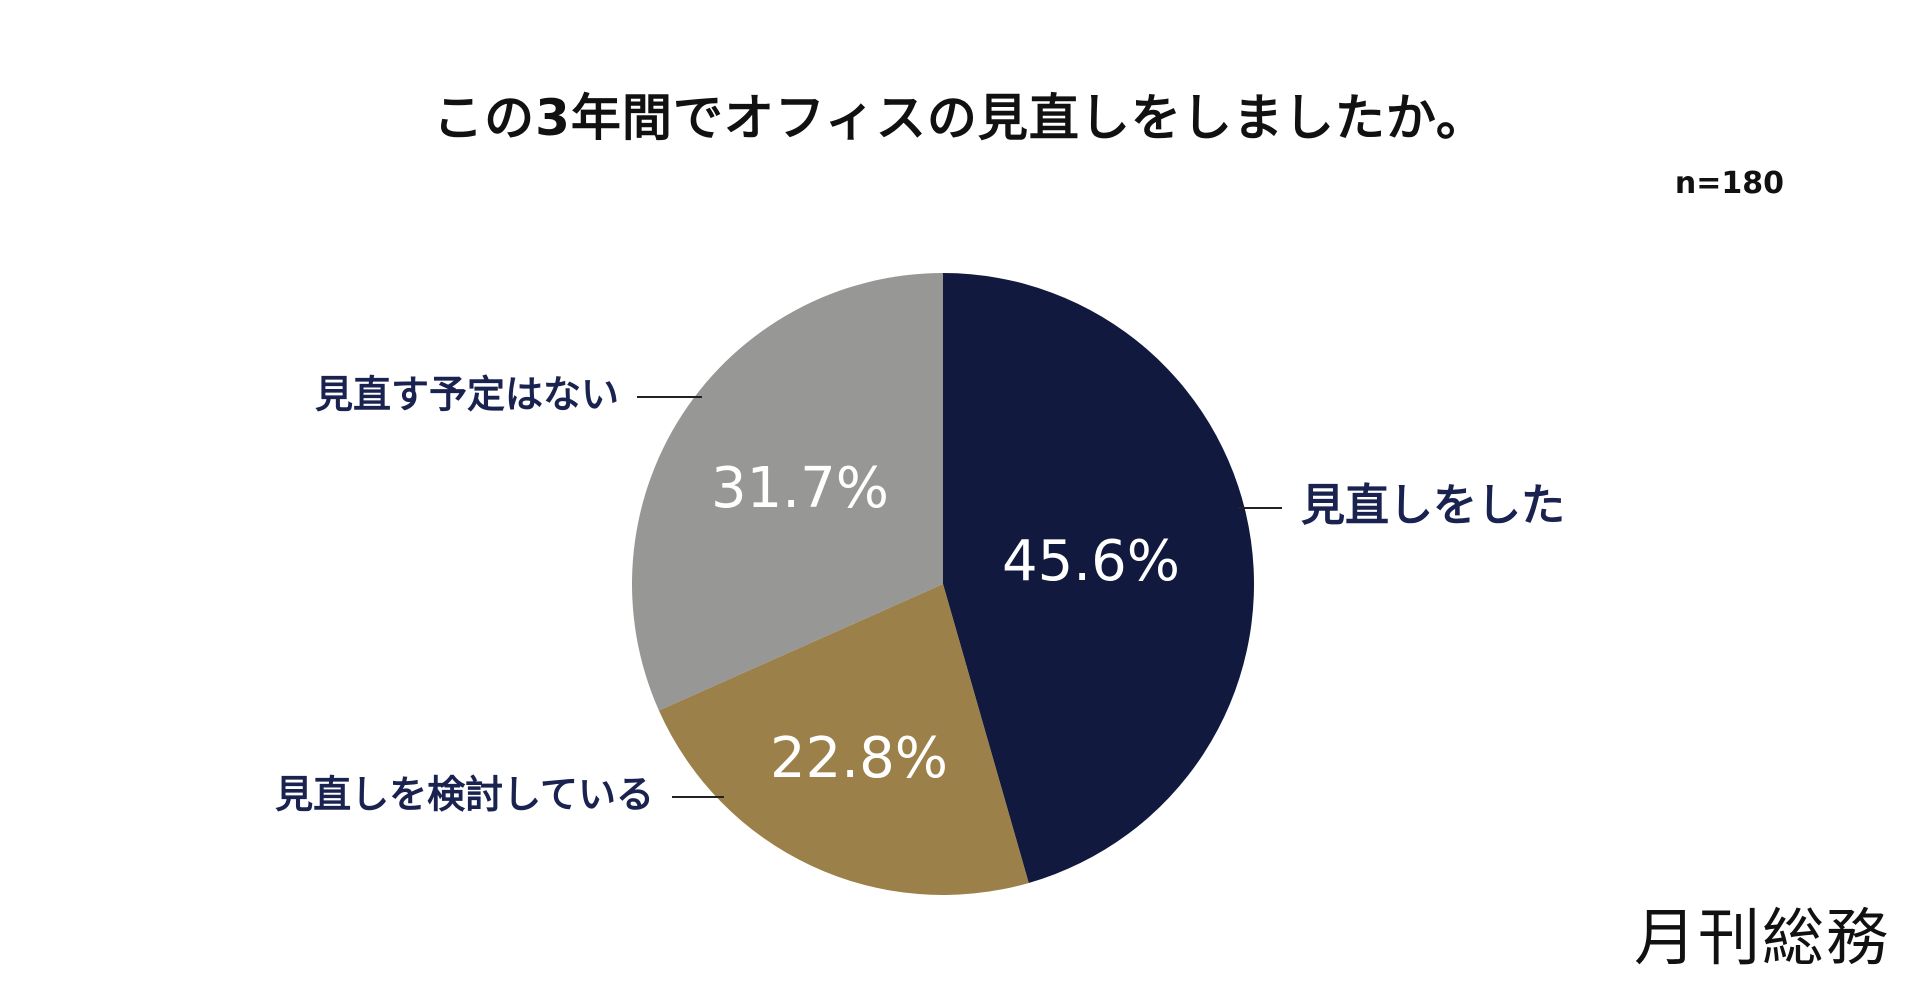 This screenshot has width=1920, height=1005. Describe the element at coordinates (1729, 183) in the screenshot. I see `sample-size-label: n=180` at that location.